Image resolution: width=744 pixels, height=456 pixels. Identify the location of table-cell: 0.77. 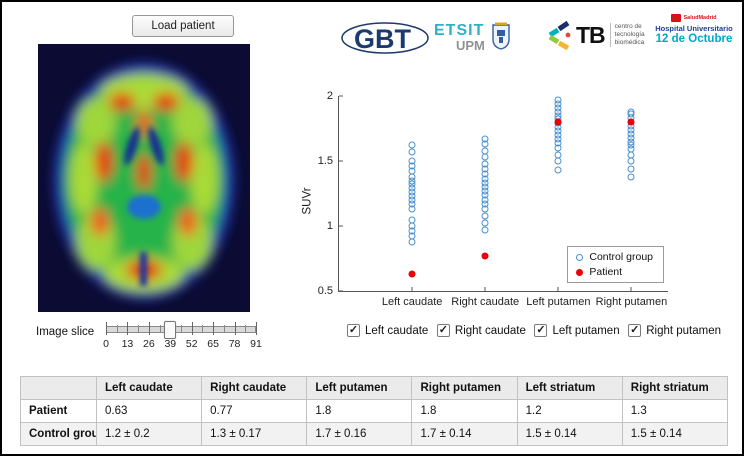
(254, 411).